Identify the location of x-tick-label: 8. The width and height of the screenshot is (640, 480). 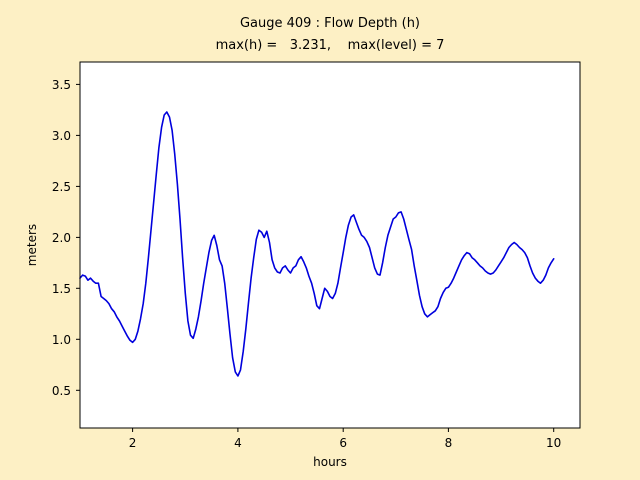
(449, 443).